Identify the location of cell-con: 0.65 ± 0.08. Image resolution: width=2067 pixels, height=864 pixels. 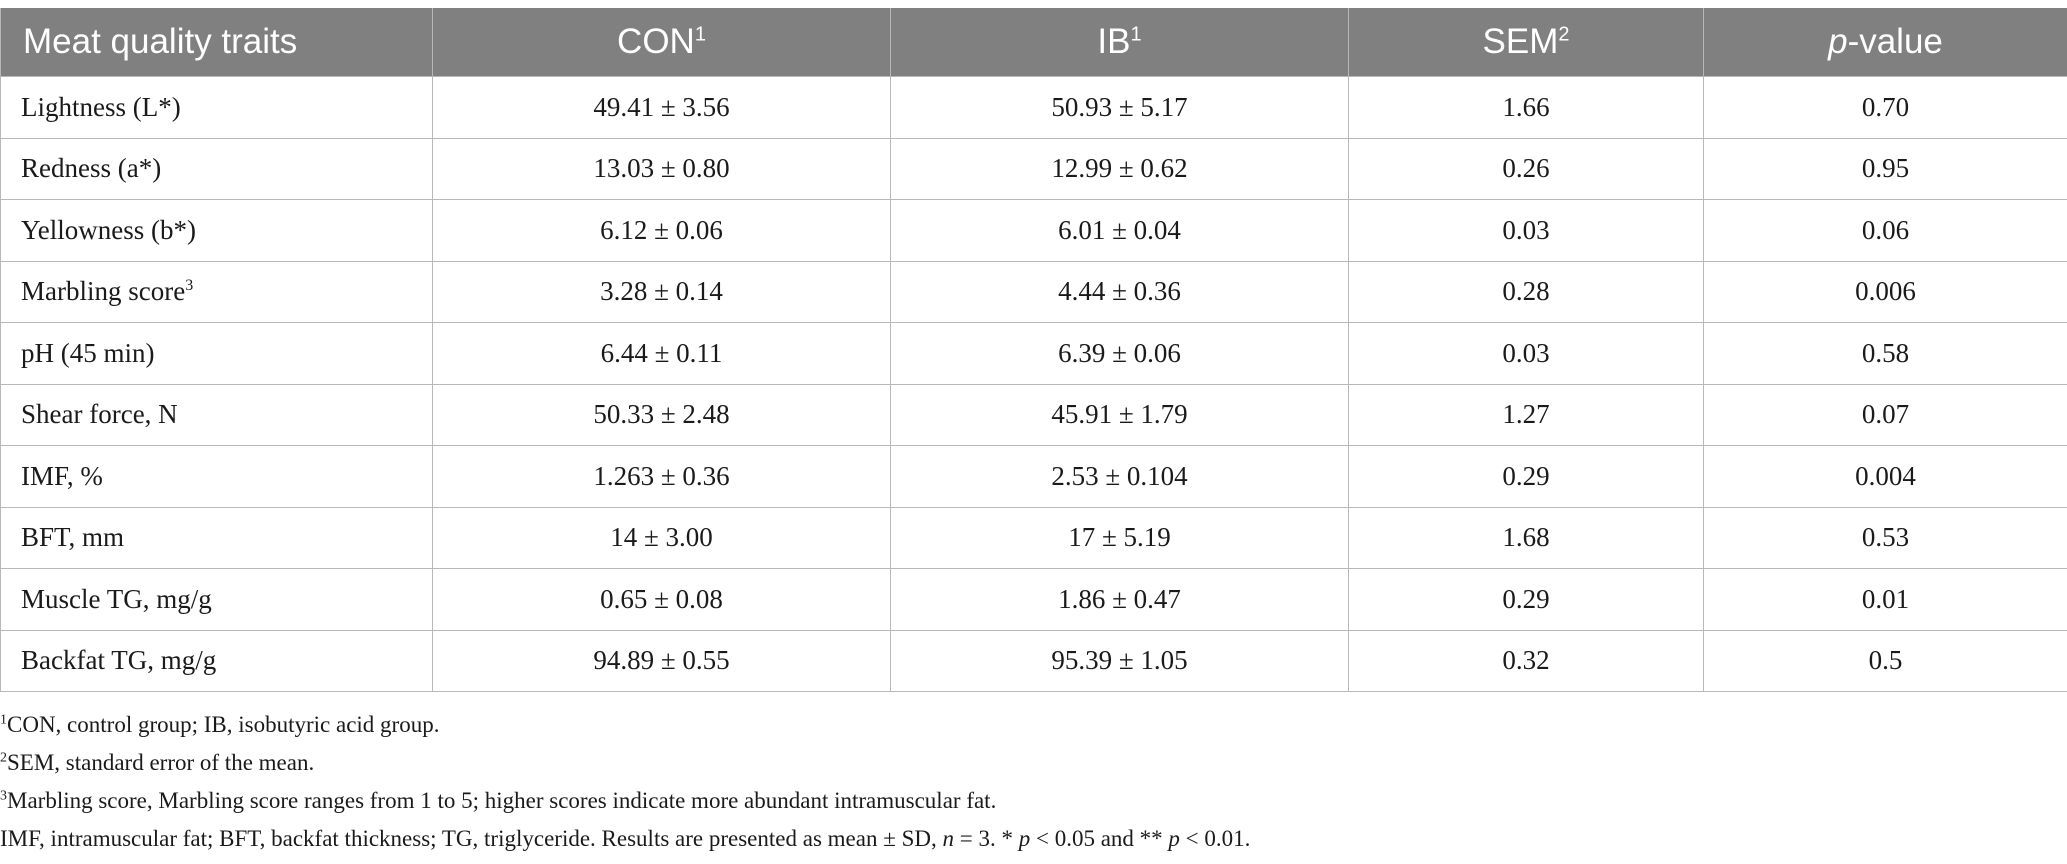
(661, 599).